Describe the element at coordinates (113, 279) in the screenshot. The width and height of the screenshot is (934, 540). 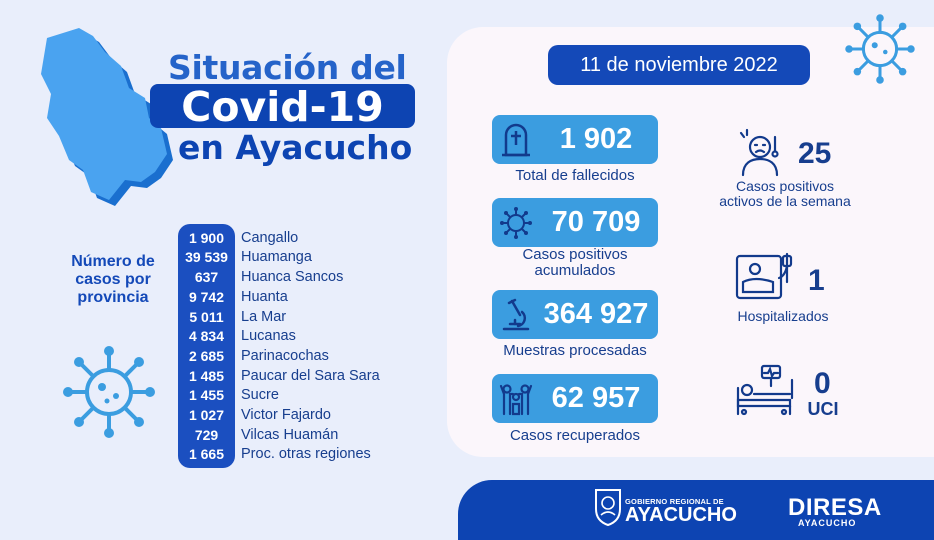
I see `province-label: Número de casos por provincia` at that location.